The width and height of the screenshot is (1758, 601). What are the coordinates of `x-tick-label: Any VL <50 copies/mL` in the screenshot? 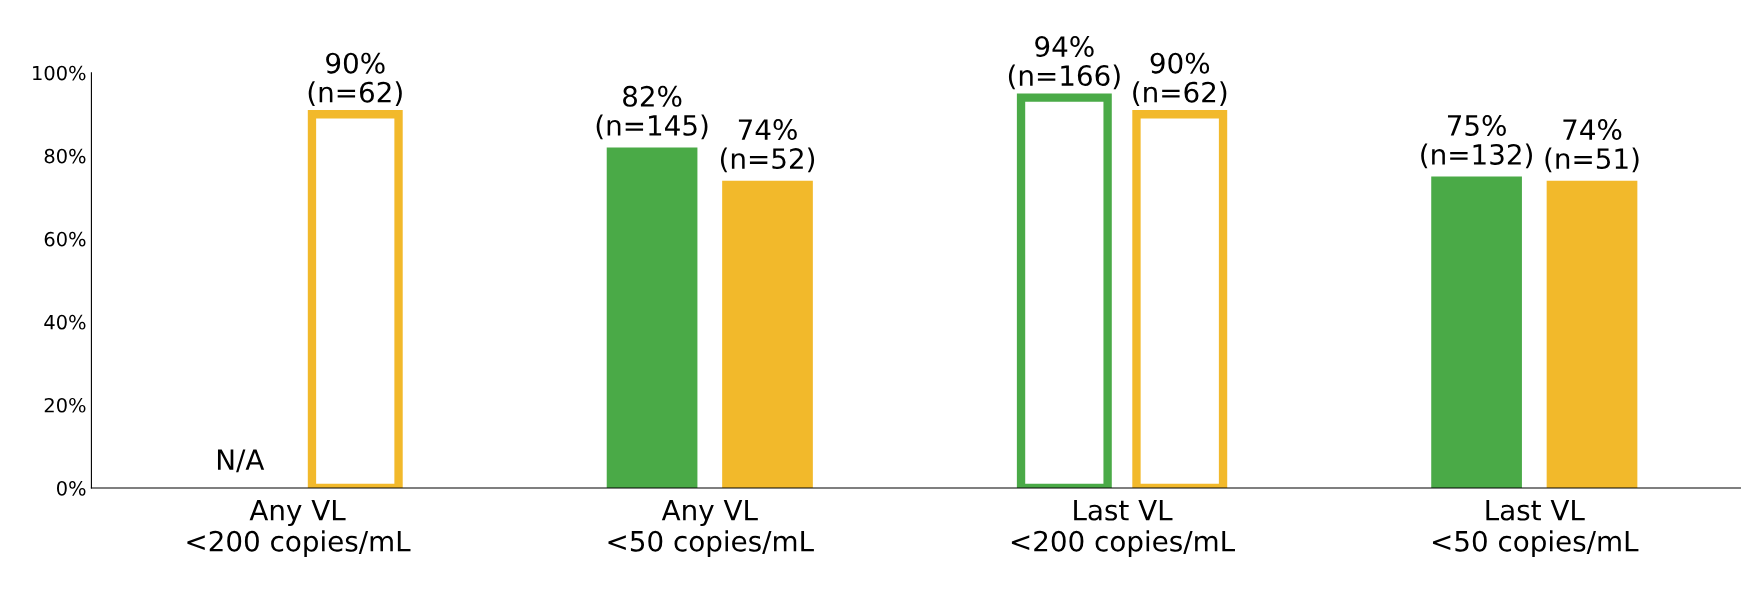 It's located at (711, 528).